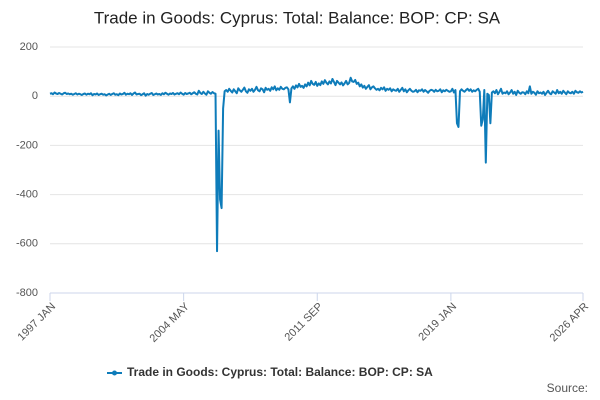  What do you see at coordinates (35, 96) in the screenshot?
I see `y-tick-label: 0` at bounding box center [35, 96].